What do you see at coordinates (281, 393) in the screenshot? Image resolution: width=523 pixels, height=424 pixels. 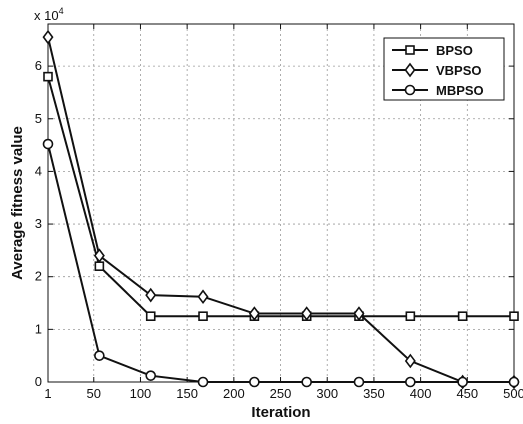 I see `x-tick-label: 250` at bounding box center [281, 393].